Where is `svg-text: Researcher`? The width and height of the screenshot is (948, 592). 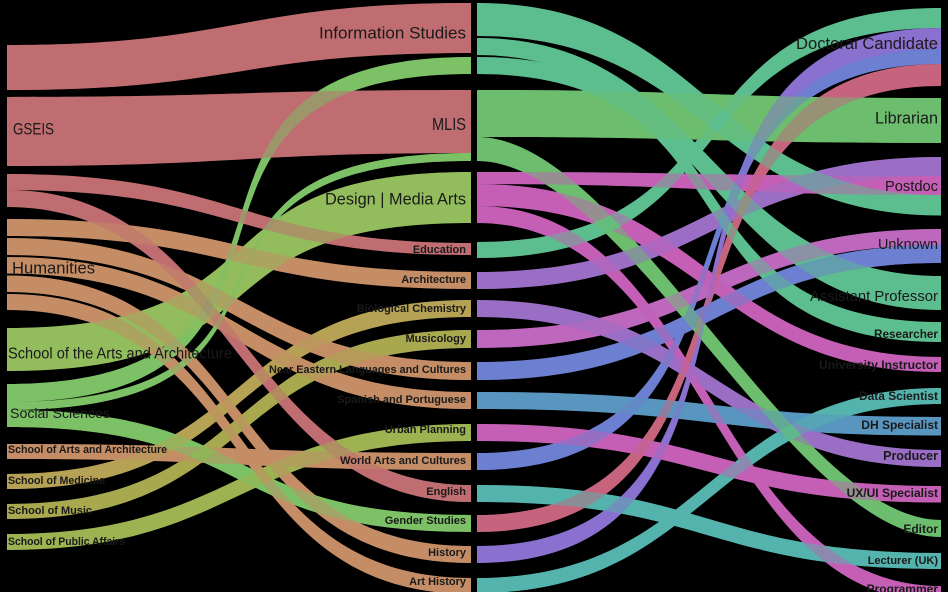
svg-text: Researcher is located at coordinates (906, 334).